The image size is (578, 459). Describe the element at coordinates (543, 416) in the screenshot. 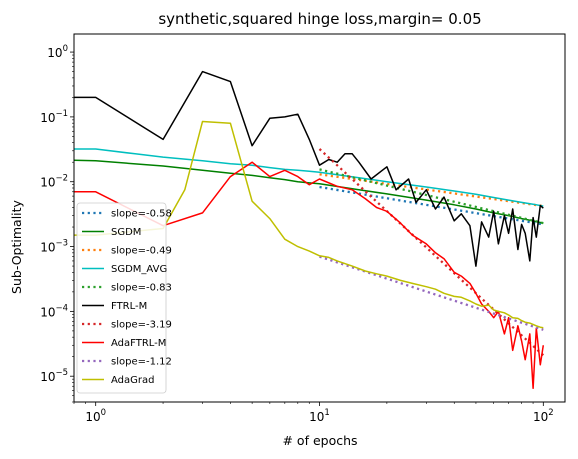

I see `x-tick-label-2: 10²` at that location.